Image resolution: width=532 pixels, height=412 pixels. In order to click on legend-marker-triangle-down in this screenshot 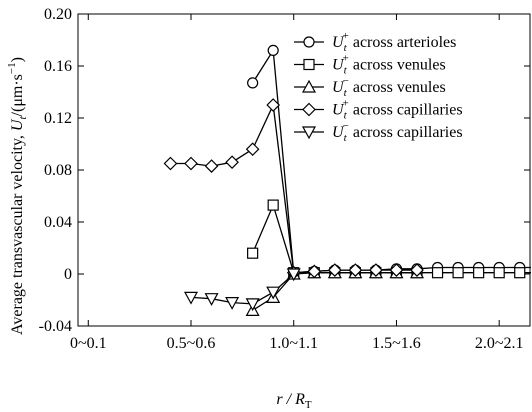, I will do `click(309, 133)`.